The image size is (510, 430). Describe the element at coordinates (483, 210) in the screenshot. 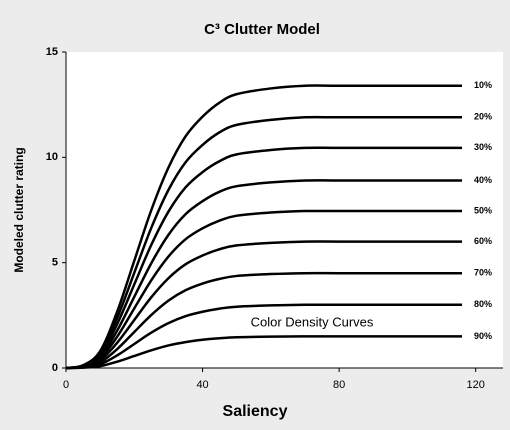

I see `series-label: 50%` at that location.